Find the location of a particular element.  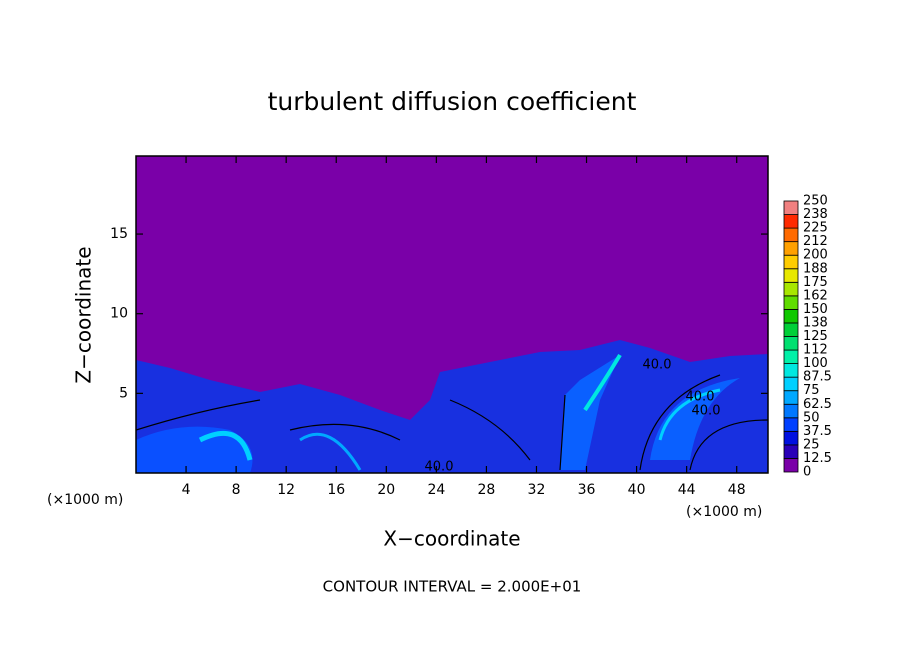

x-tick-label: 48 is located at coordinates (737, 490).